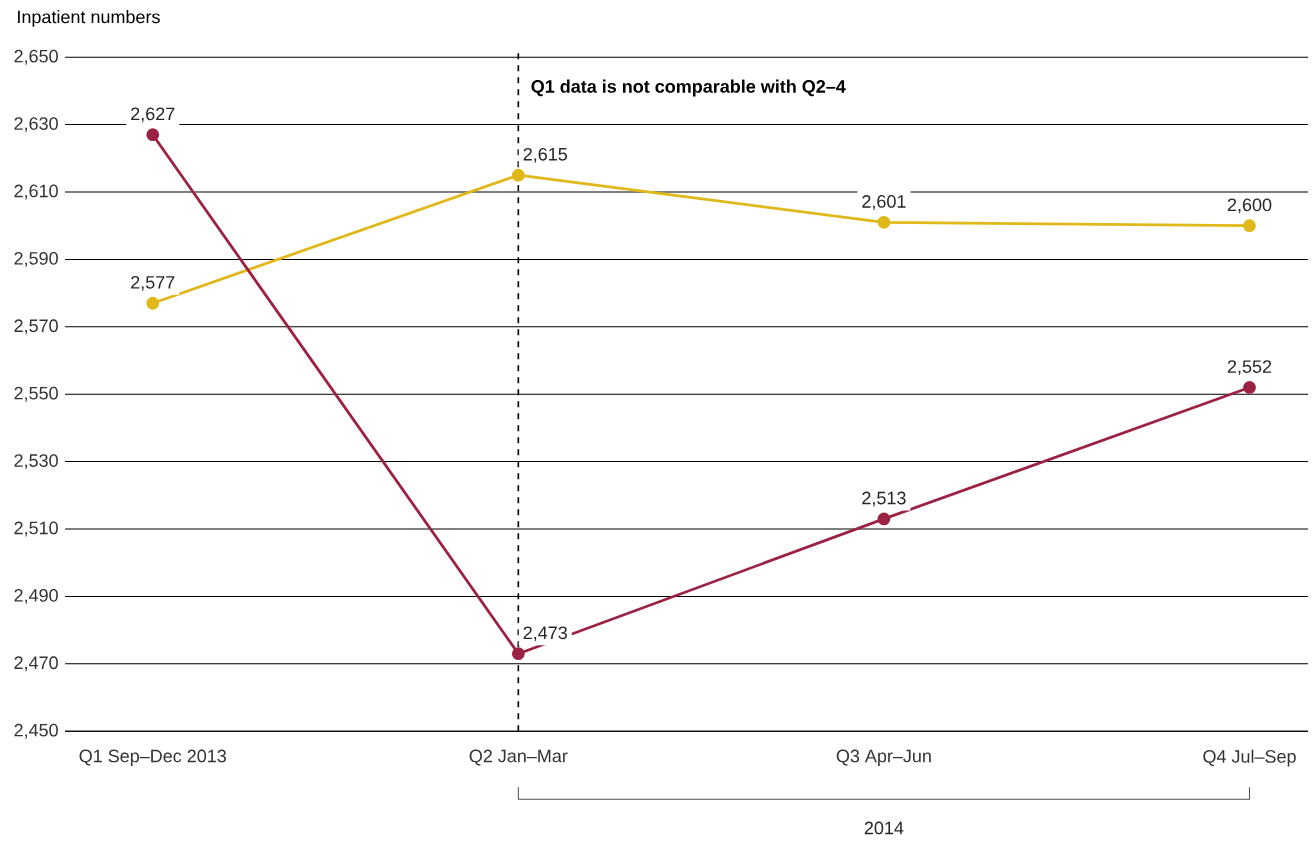 The height and width of the screenshot is (848, 1315). What do you see at coordinates (36, 192) in the screenshot?
I see `y-tick-label: 2,610` at bounding box center [36, 192].